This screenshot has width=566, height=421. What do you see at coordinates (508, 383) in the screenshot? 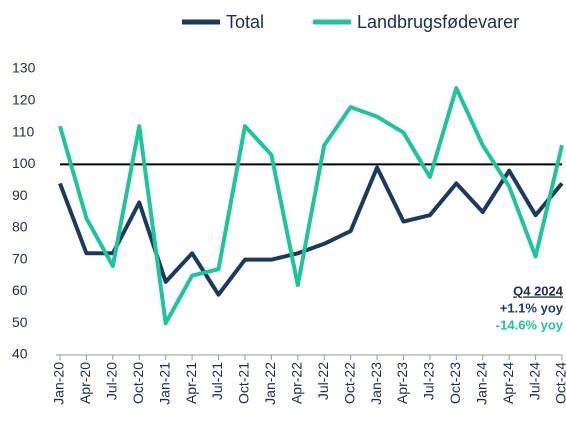
I see `x-tick-label: Apr-24` at bounding box center [508, 383].